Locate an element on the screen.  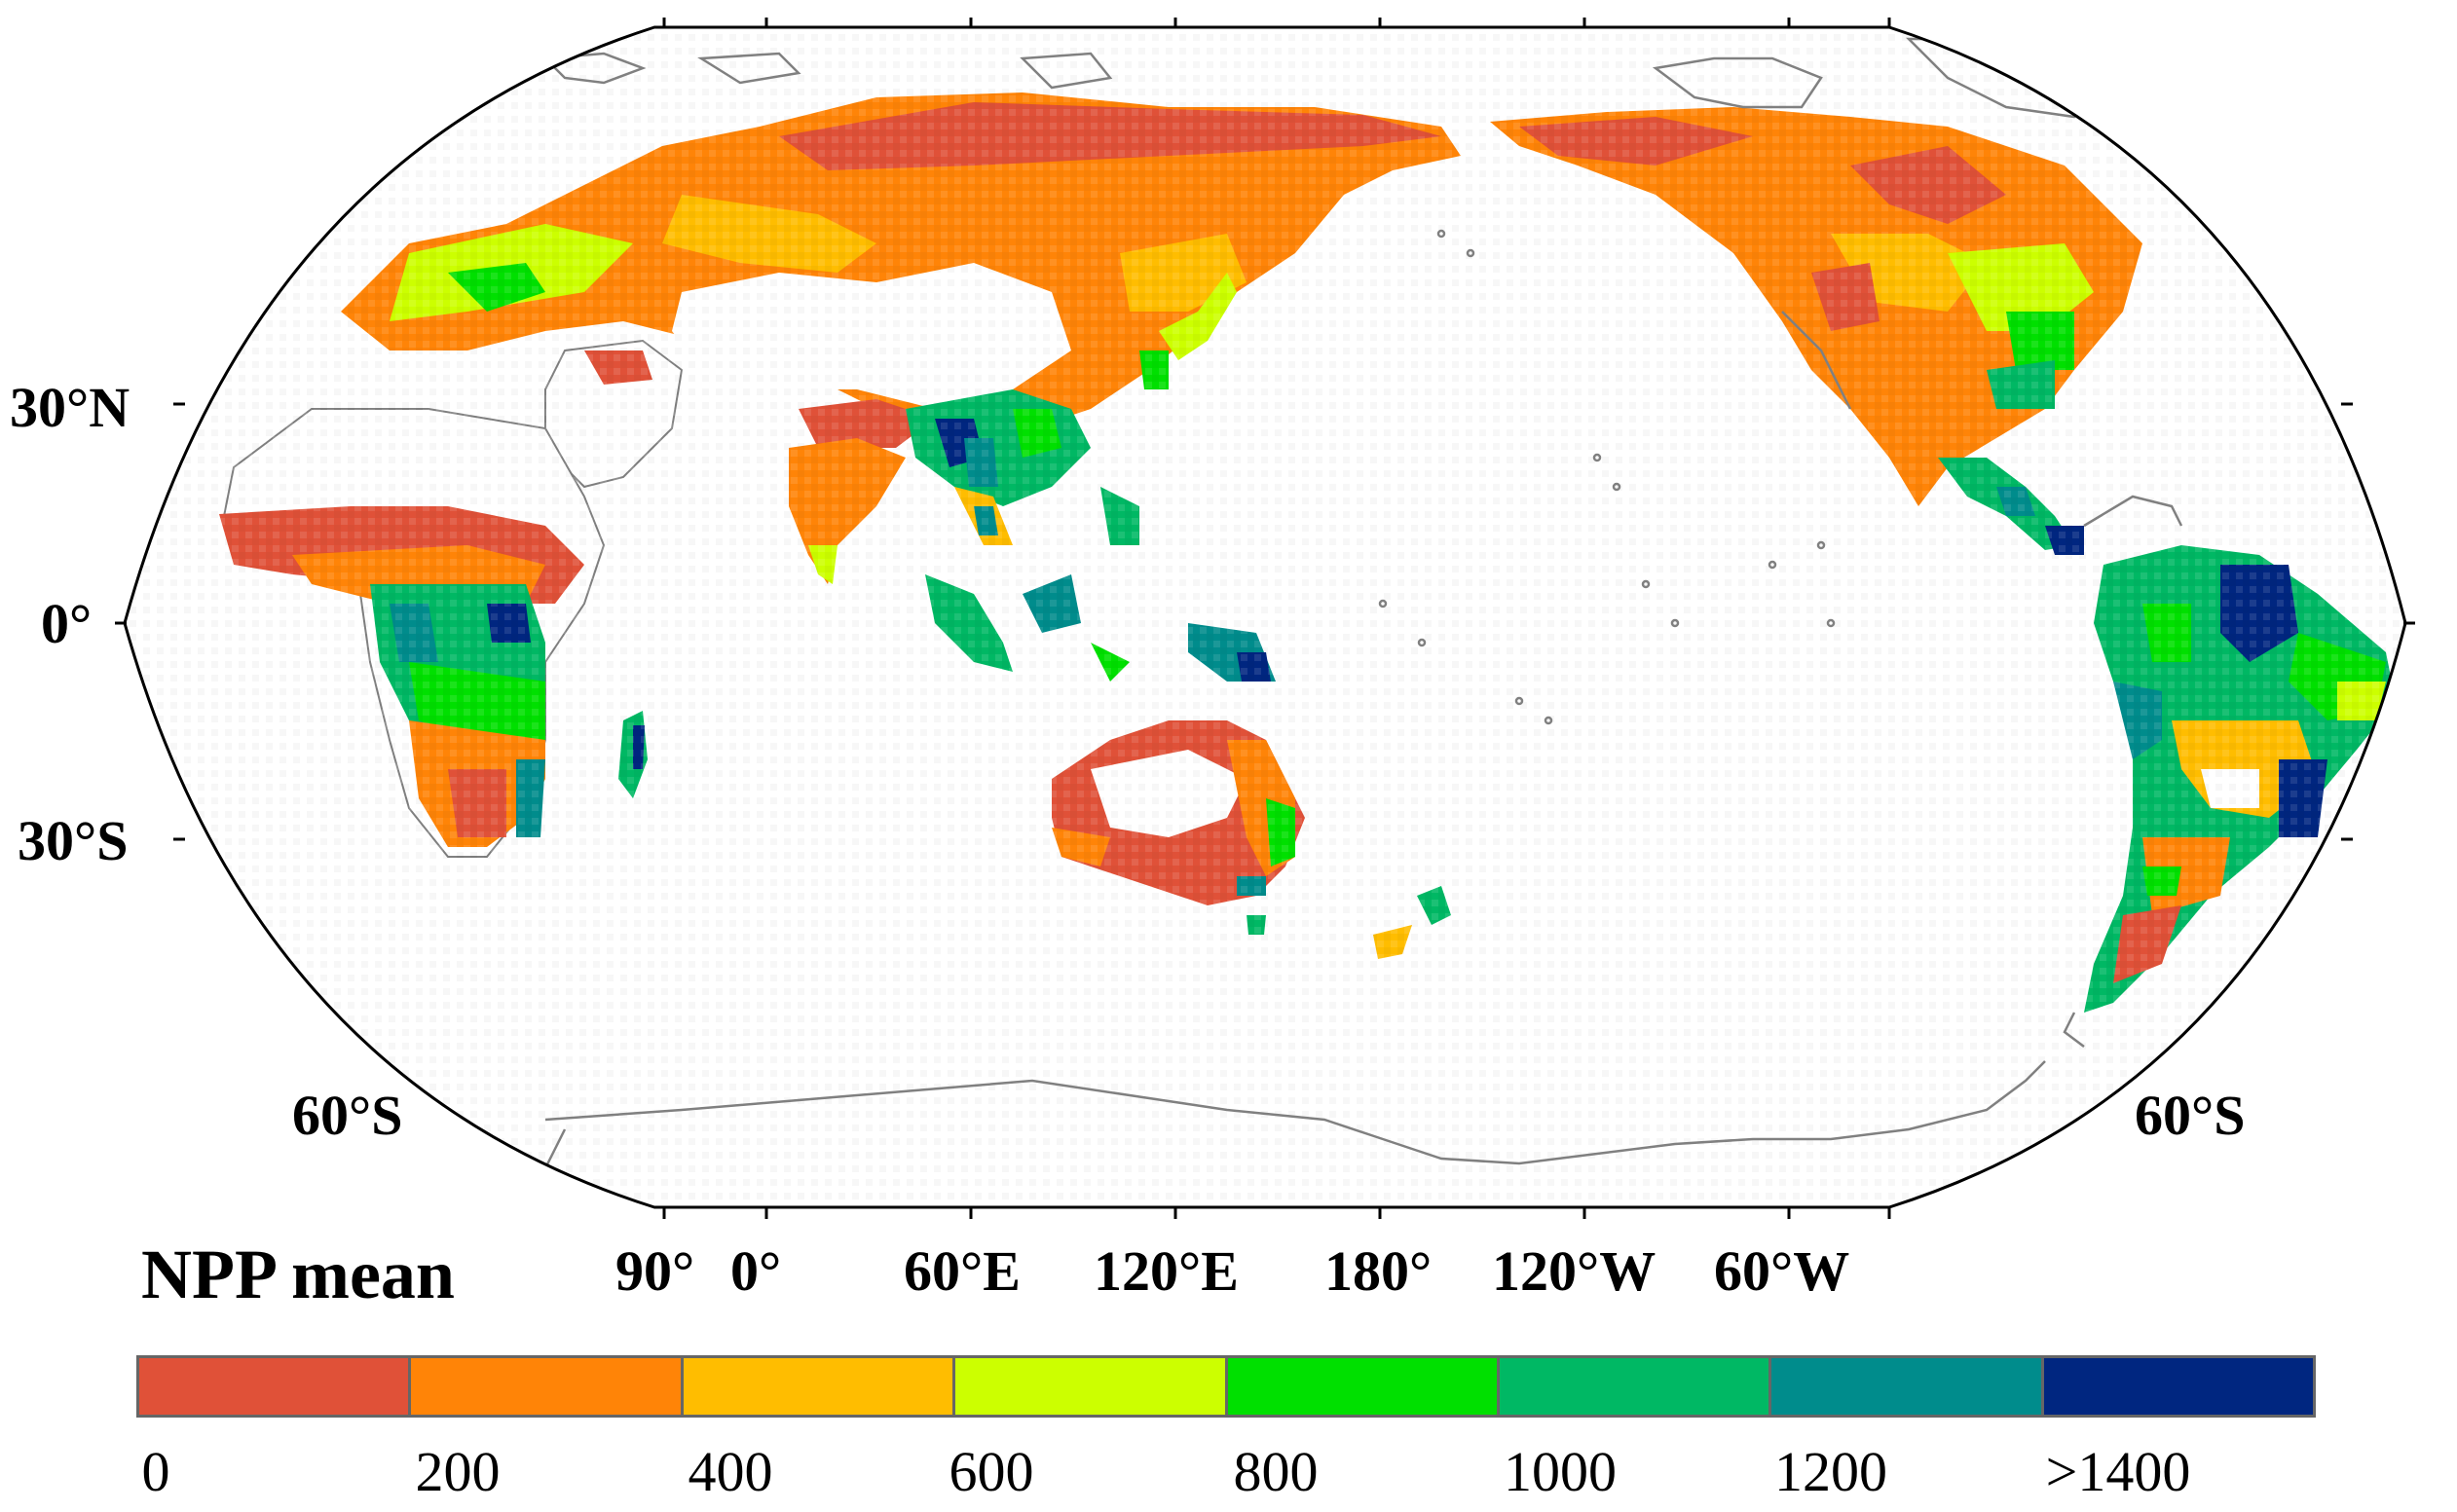
lon-label-120w: 120°W is located at coordinates (1574, 1271).